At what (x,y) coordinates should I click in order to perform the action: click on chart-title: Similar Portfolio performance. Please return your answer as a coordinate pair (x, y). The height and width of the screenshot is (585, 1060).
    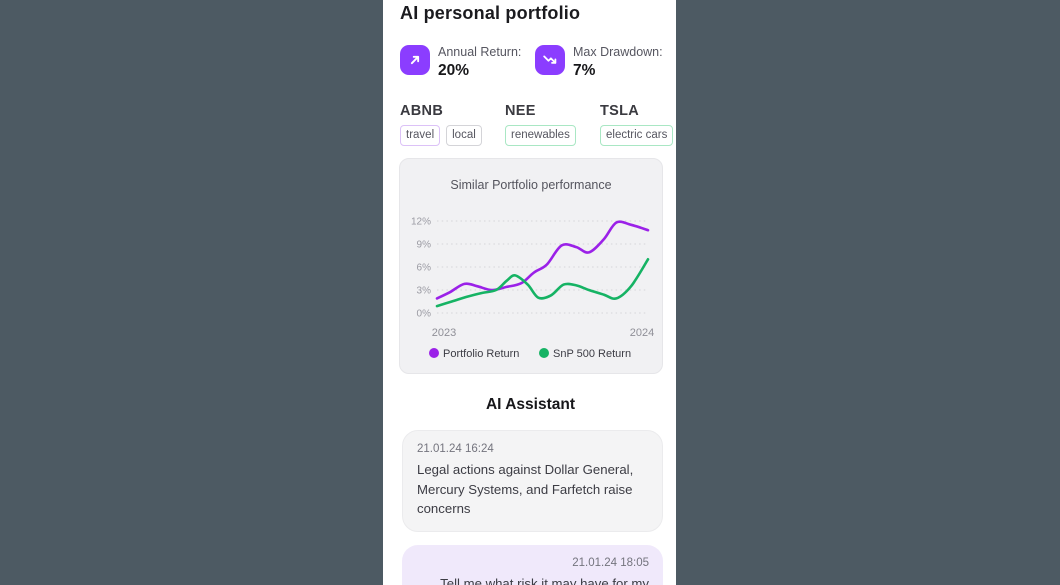
    Looking at the image, I should click on (530, 185).